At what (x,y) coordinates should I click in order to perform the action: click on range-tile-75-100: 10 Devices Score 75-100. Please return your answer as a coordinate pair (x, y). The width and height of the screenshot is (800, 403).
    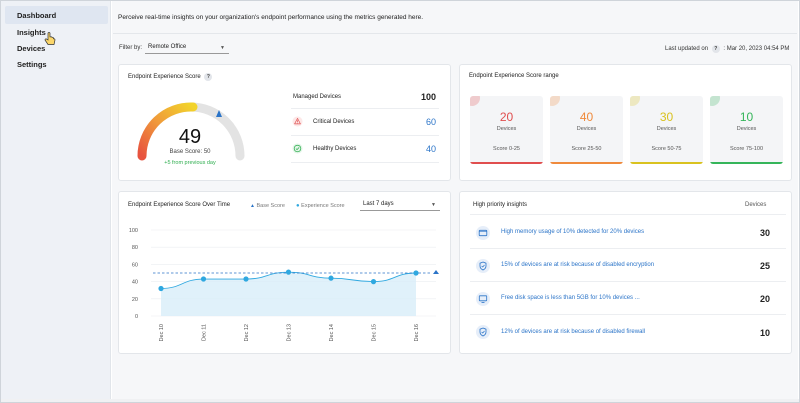
    Looking at the image, I should click on (746, 130).